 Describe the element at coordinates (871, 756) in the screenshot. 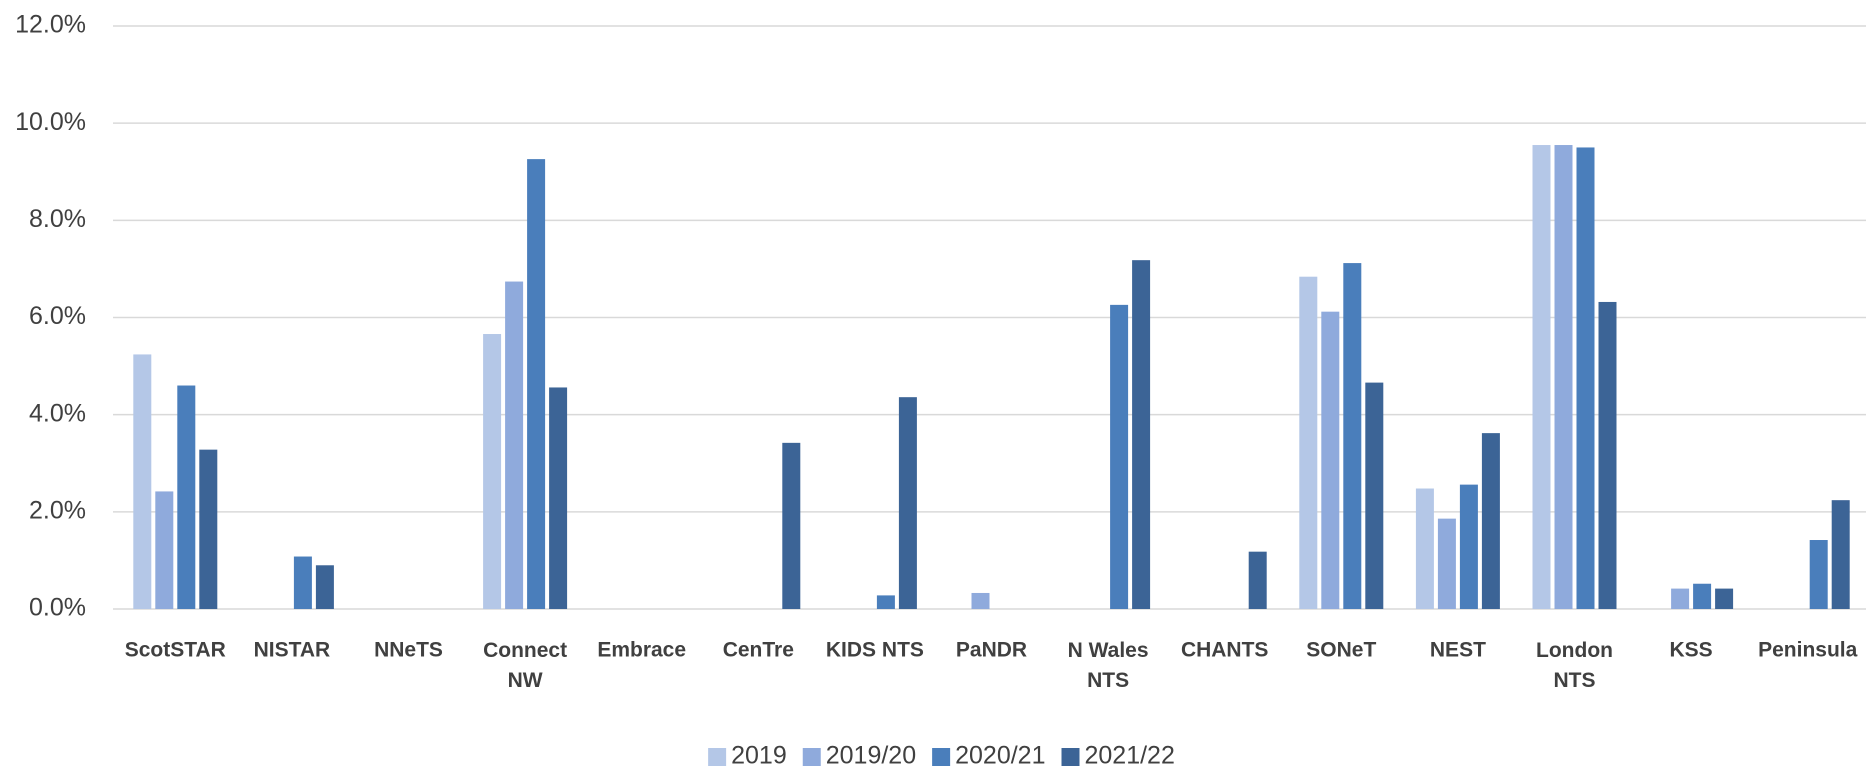

I see `legend-label: 2019/20` at that location.